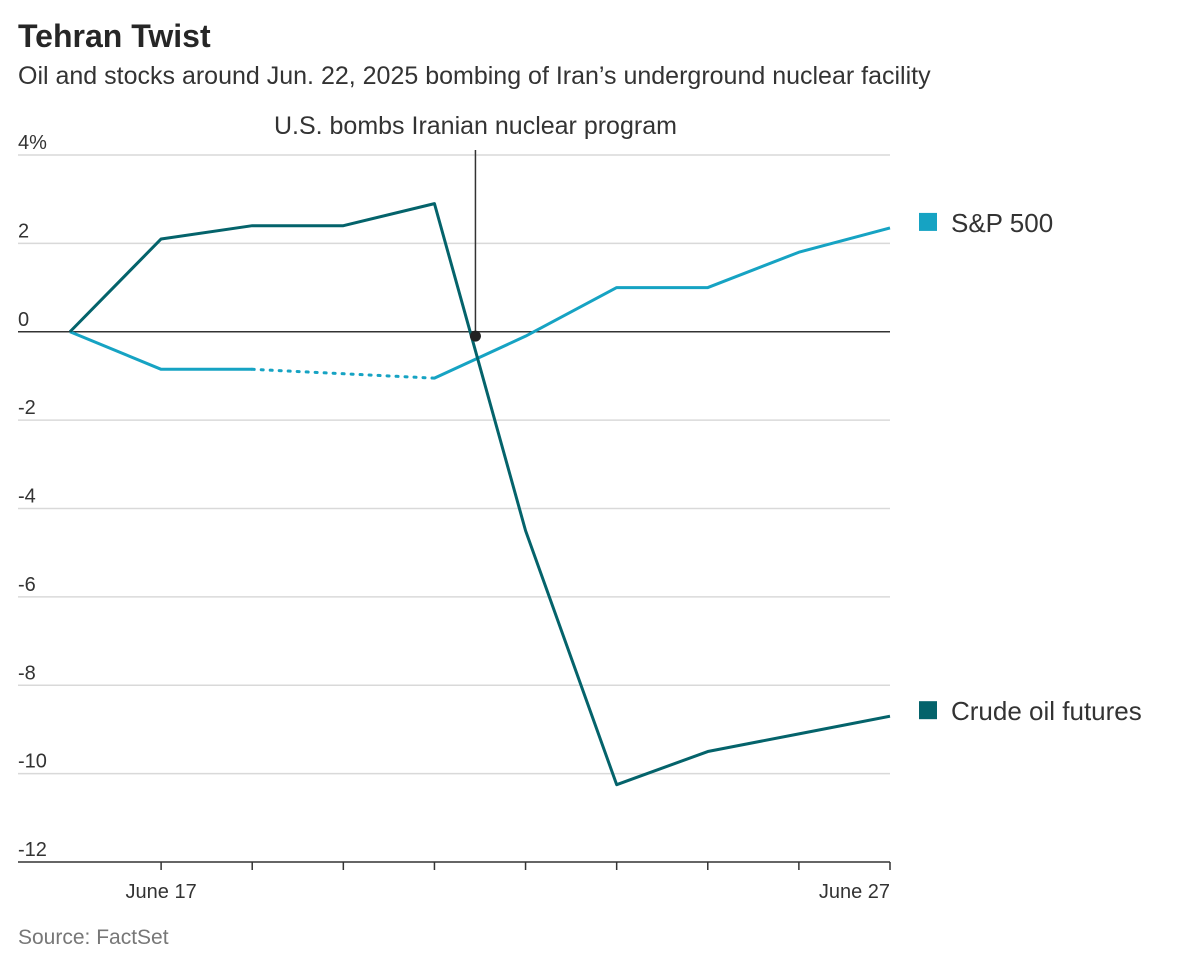 The height and width of the screenshot is (968, 1200). Describe the element at coordinates (475, 126) in the screenshot. I see `event-annotation: U.S. bombs Iranian nuclear program` at that location.